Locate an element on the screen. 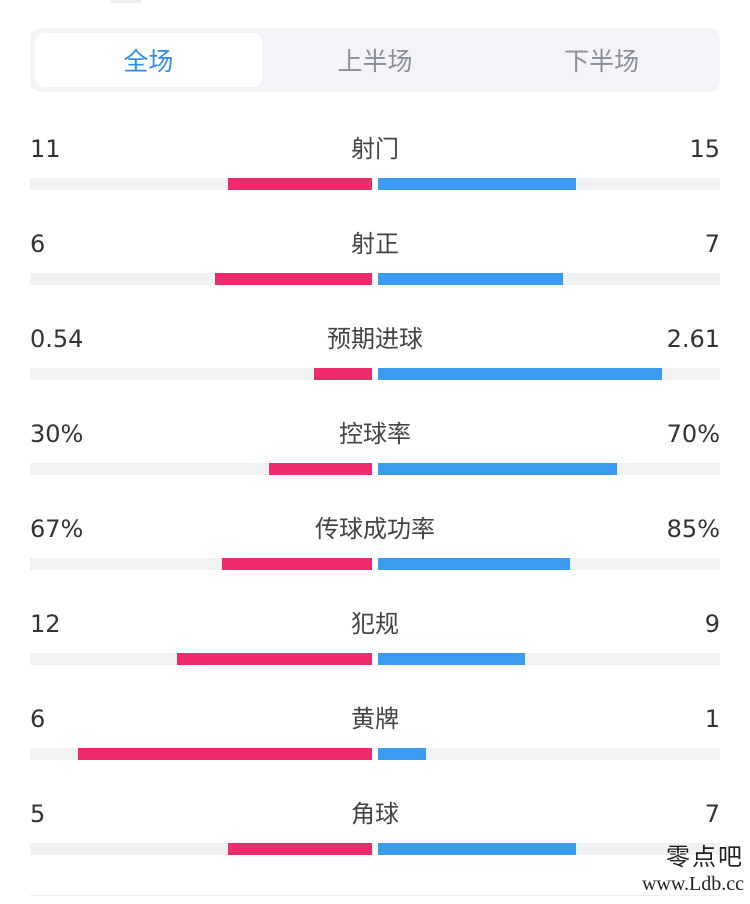 Image resolution: width=750 pixels, height=904 pixels. away-value: 70% is located at coordinates (693, 434).